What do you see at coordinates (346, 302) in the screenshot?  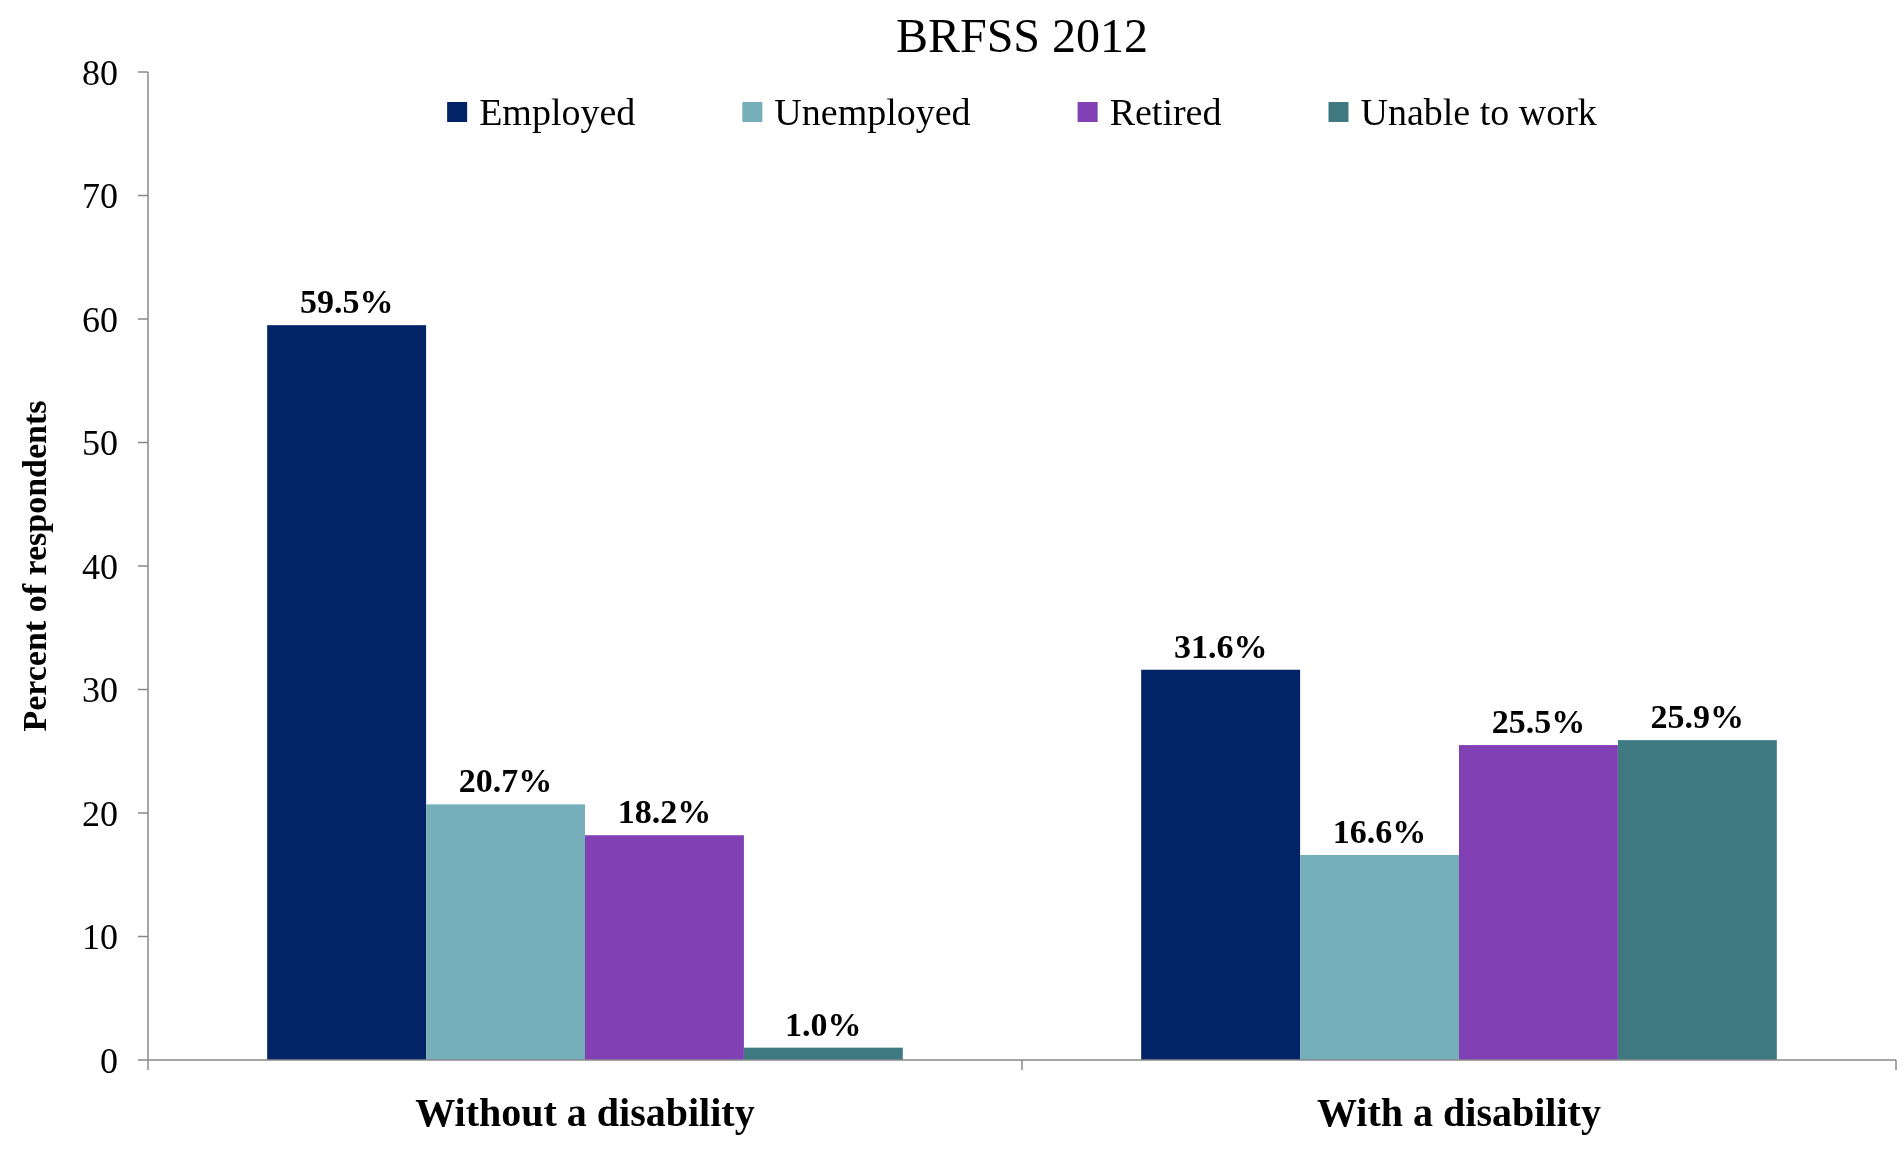 I see `data-label: 59.5%` at bounding box center [346, 302].